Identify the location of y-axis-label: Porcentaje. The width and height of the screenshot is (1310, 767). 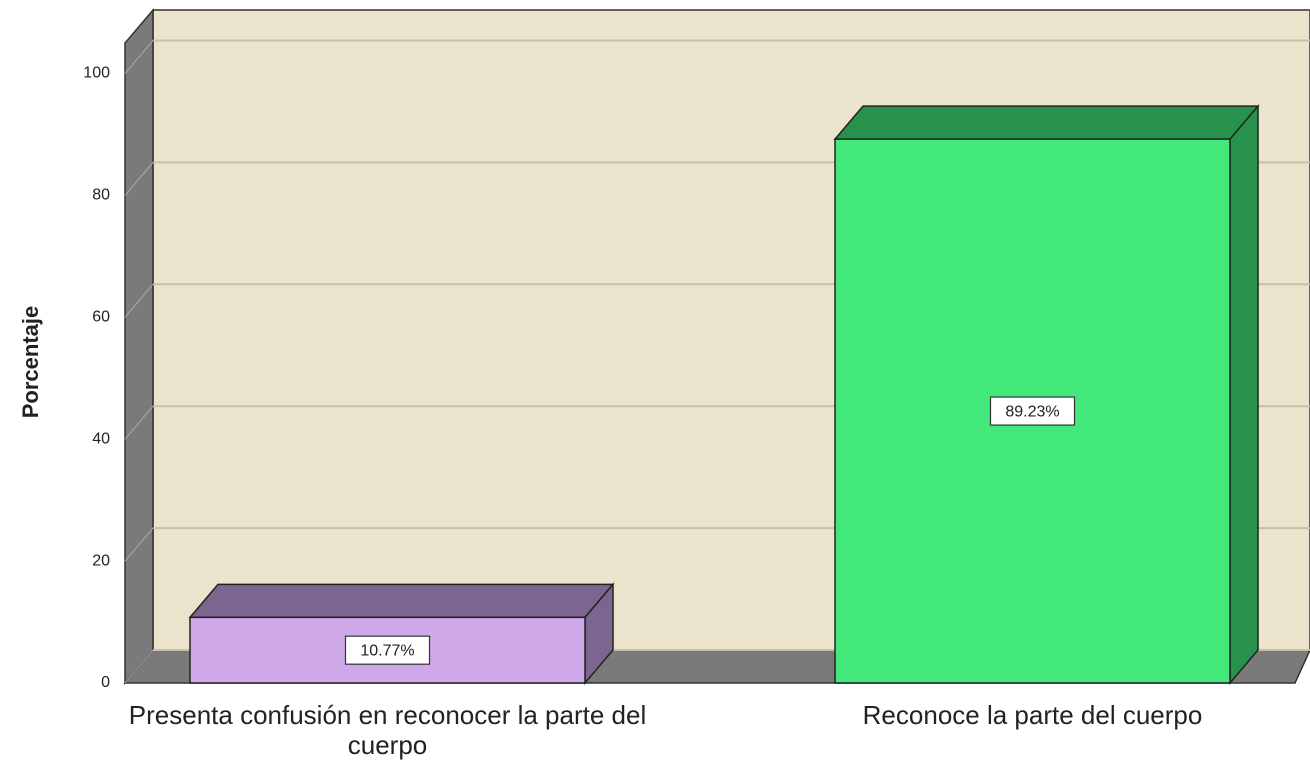
(30, 362).